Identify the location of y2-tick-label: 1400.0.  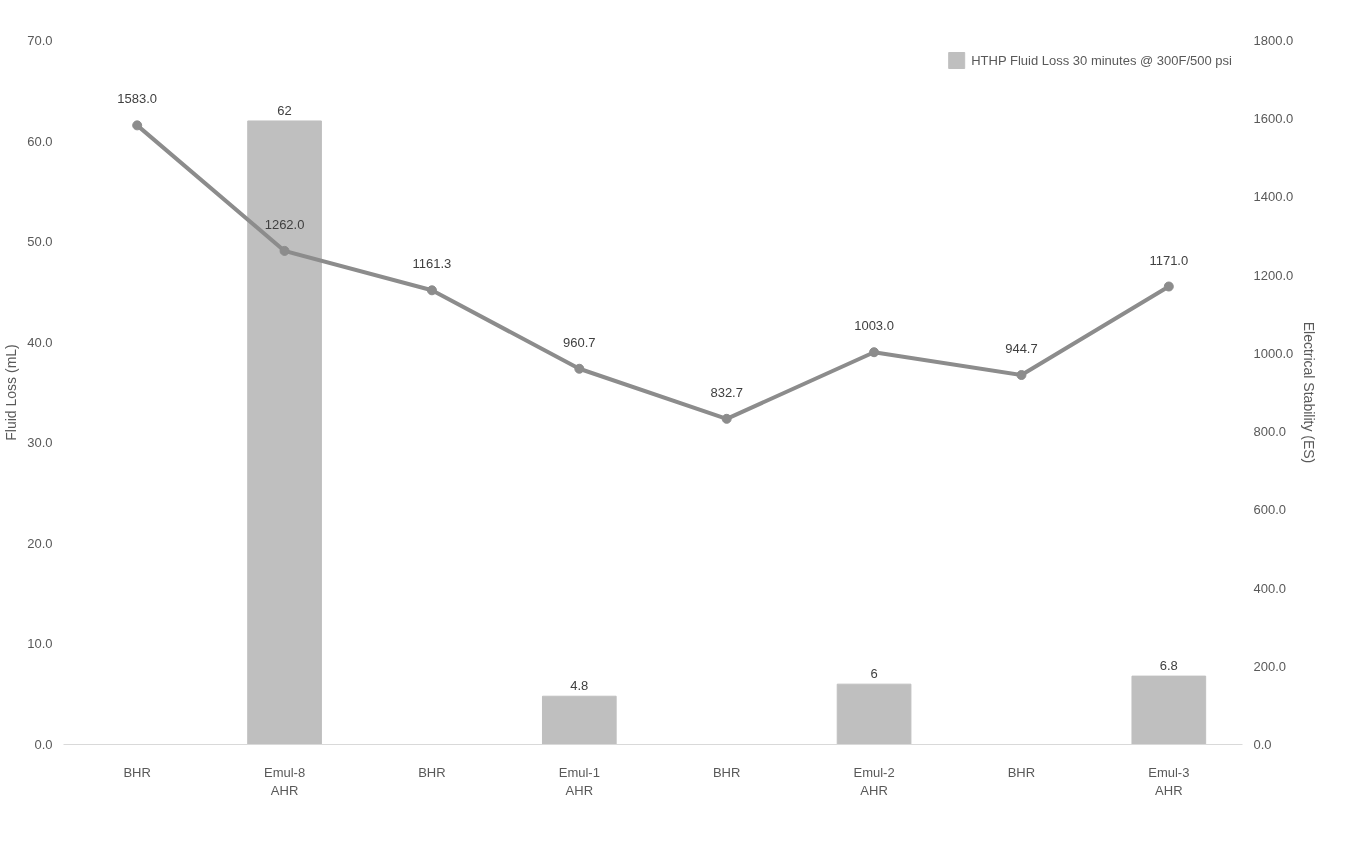
(1273, 197).